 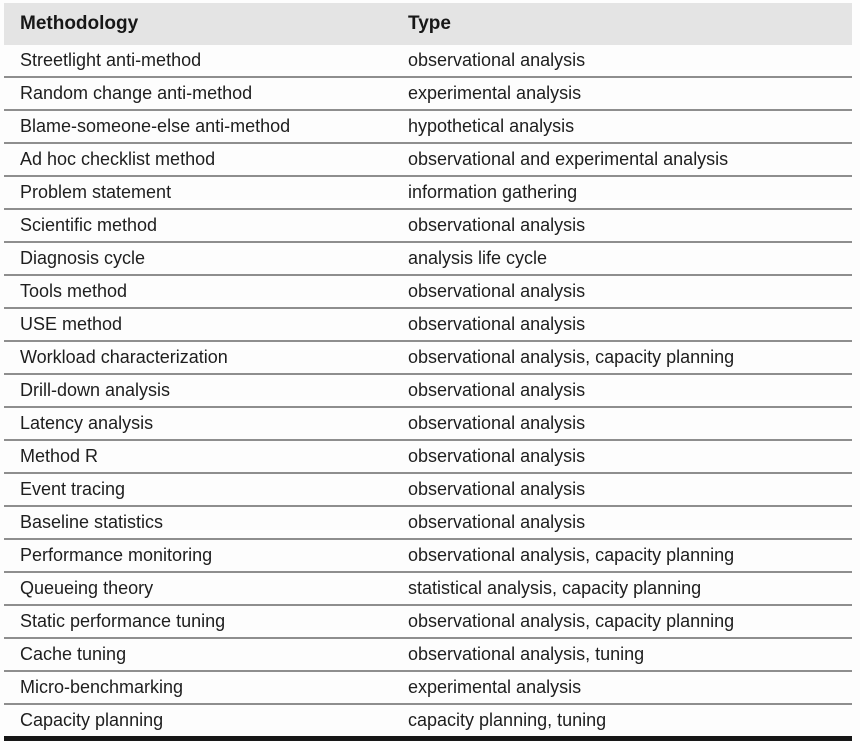 I want to click on header-row: Methodology Type, so click(x=428, y=24).